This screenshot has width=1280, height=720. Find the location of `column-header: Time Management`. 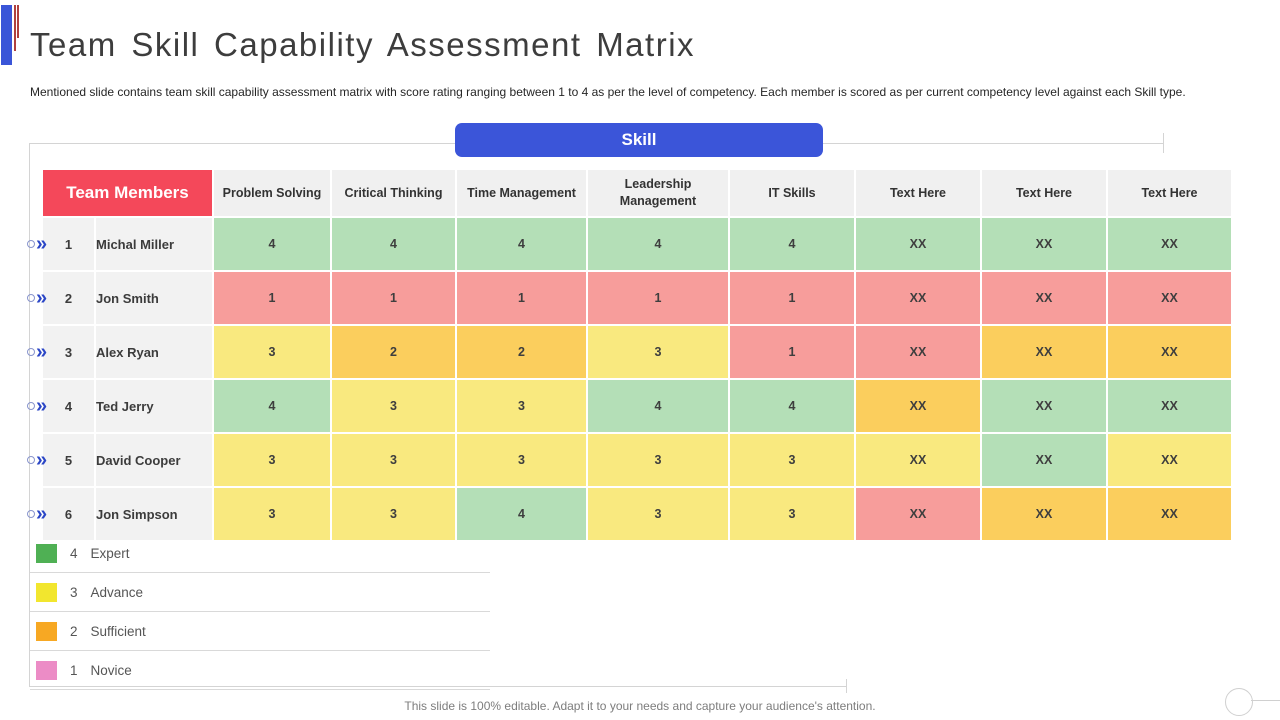

column-header: Time Management is located at coordinates (521, 193).